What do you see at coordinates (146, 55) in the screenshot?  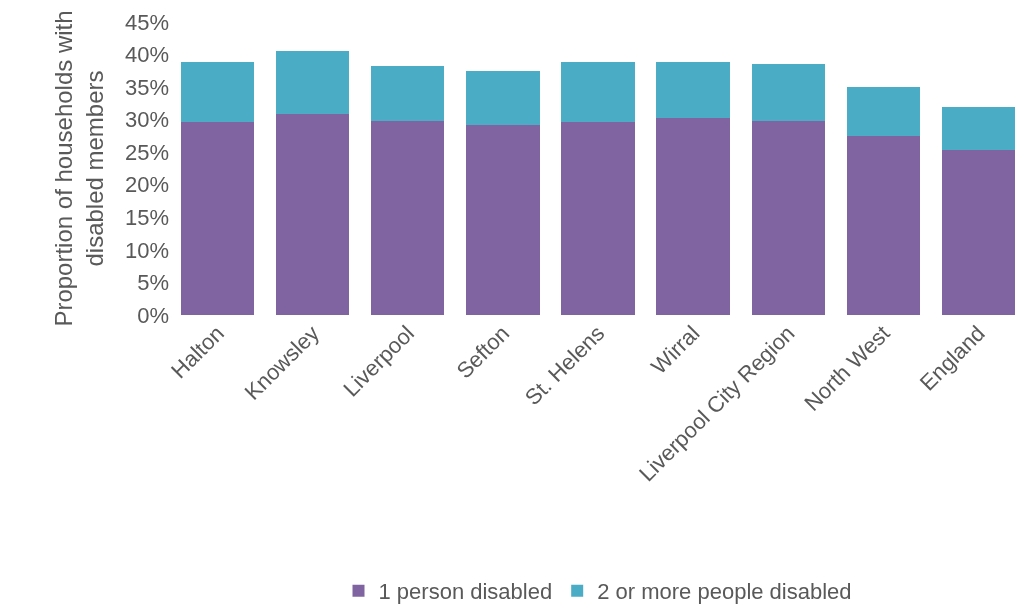 I see `y-tick-label: 40%` at bounding box center [146, 55].